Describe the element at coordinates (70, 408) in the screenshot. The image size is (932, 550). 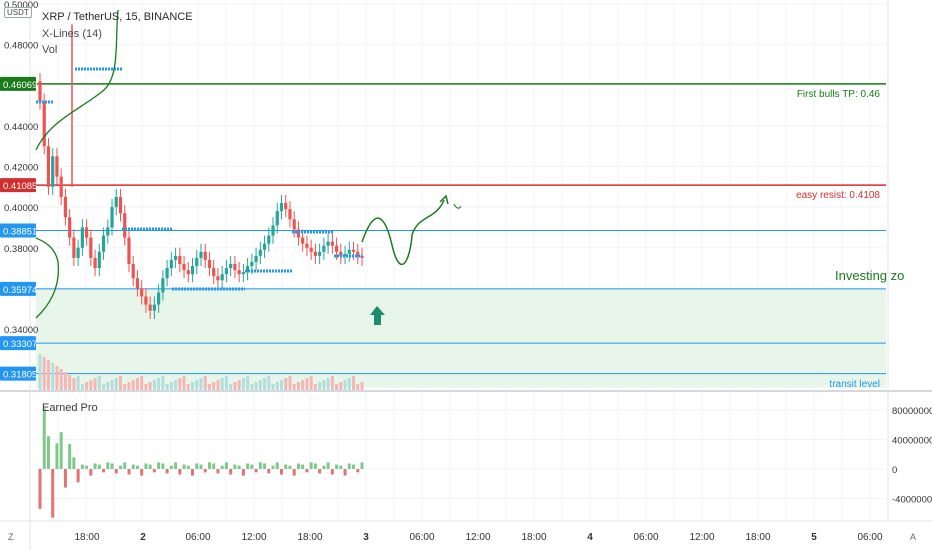
I see `sub-pane-title: Earned Pro` at that location.